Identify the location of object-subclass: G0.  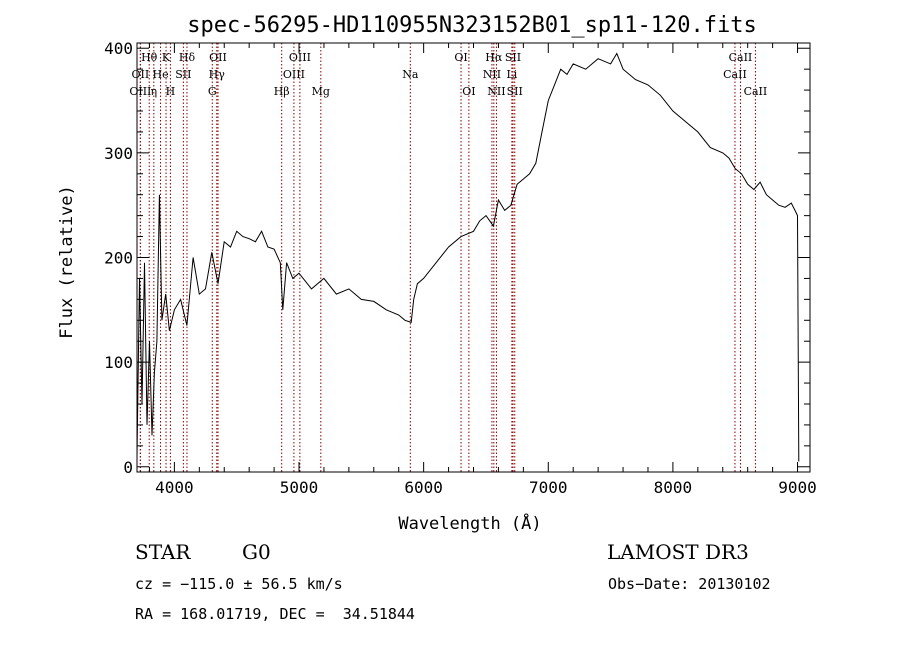
(256, 552).